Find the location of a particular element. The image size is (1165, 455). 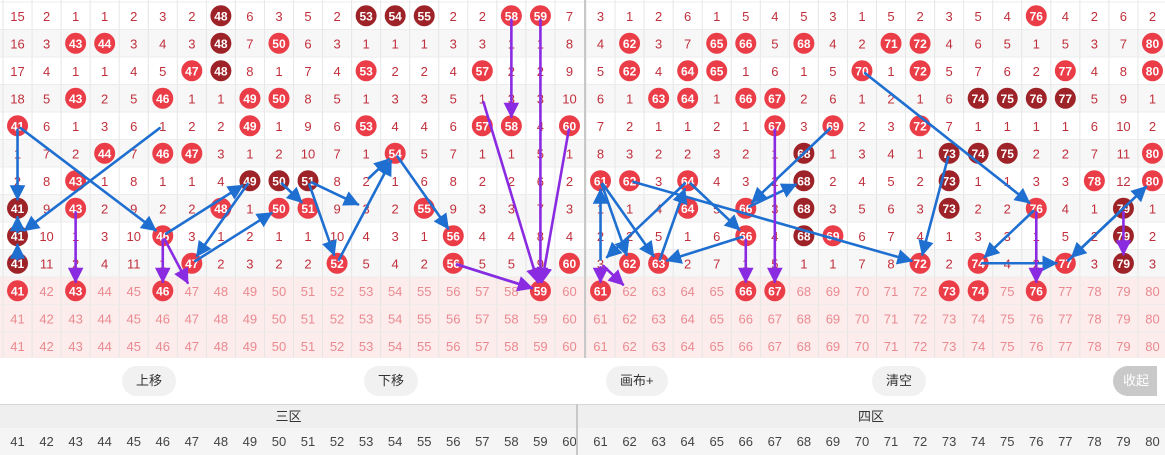

cell-number: 76 is located at coordinates (1036, 346).